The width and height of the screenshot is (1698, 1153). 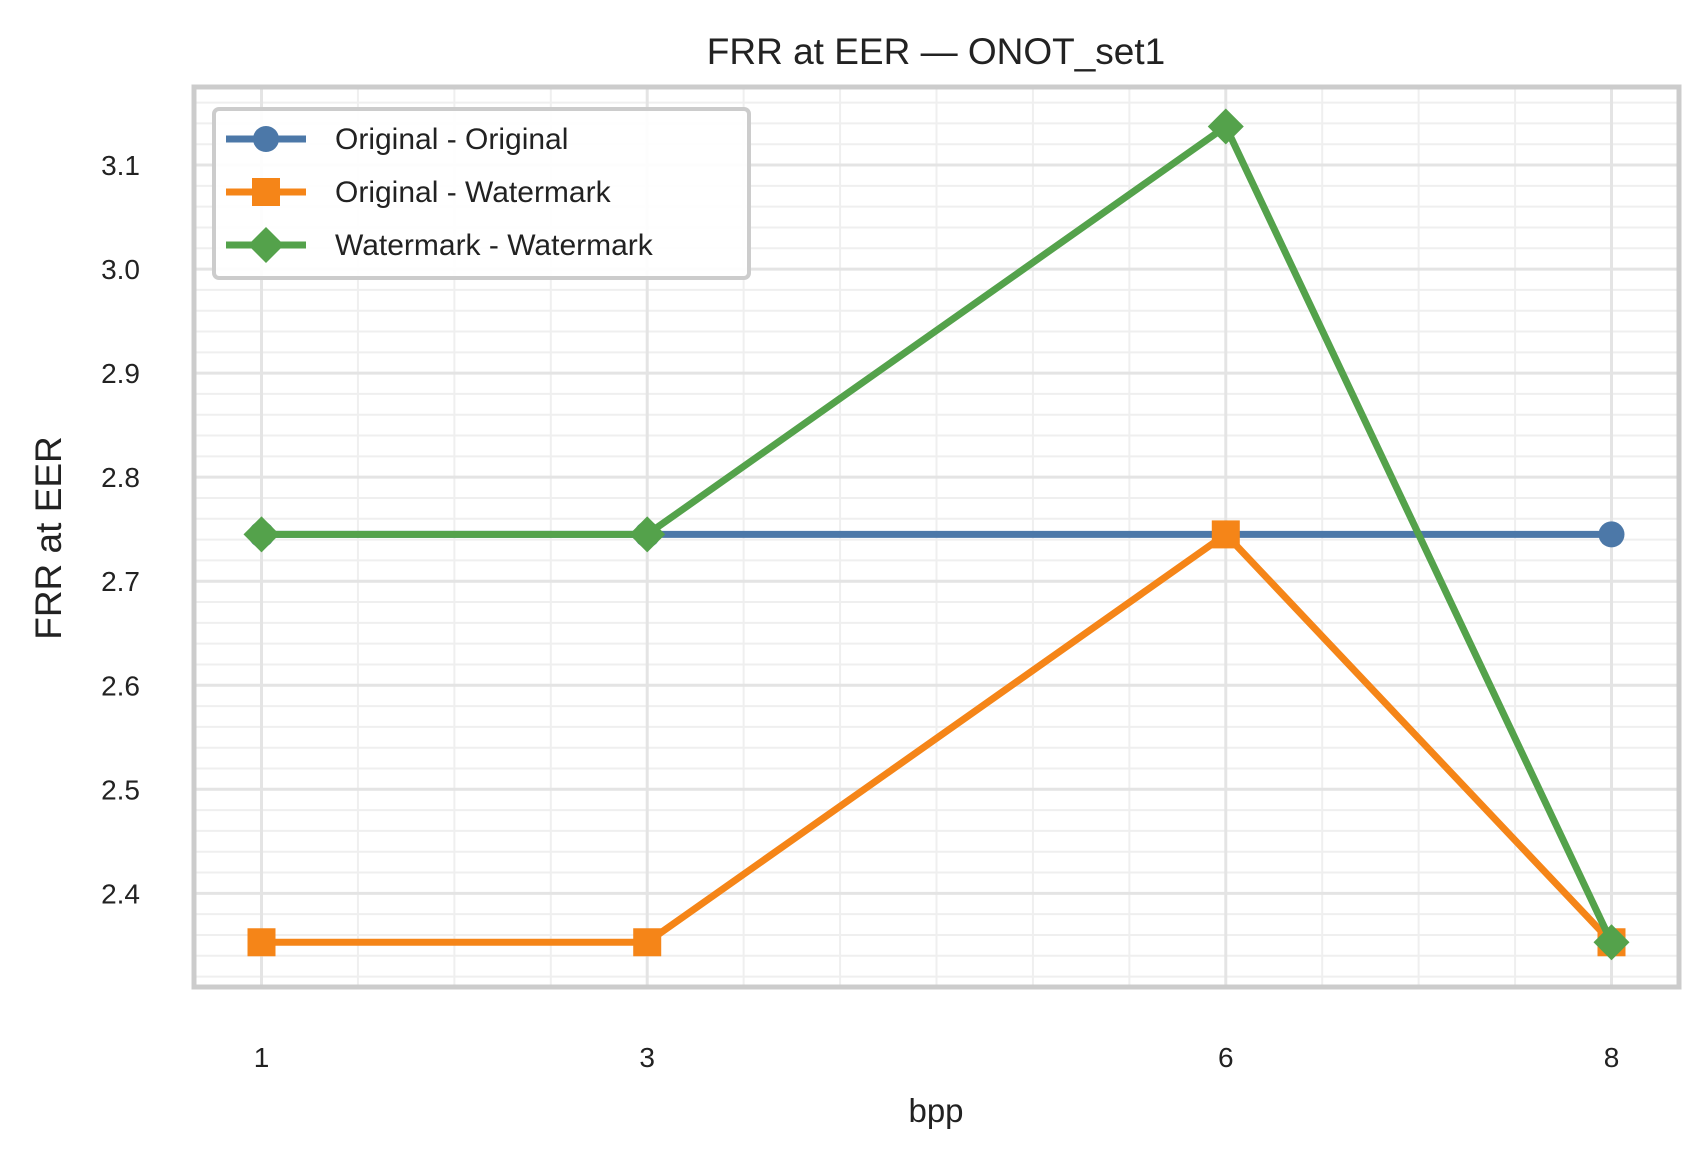 What do you see at coordinates (935, 1110) in the screenshot?
I see `x-axis-label: bpp` at bounding box center [935, 1110].